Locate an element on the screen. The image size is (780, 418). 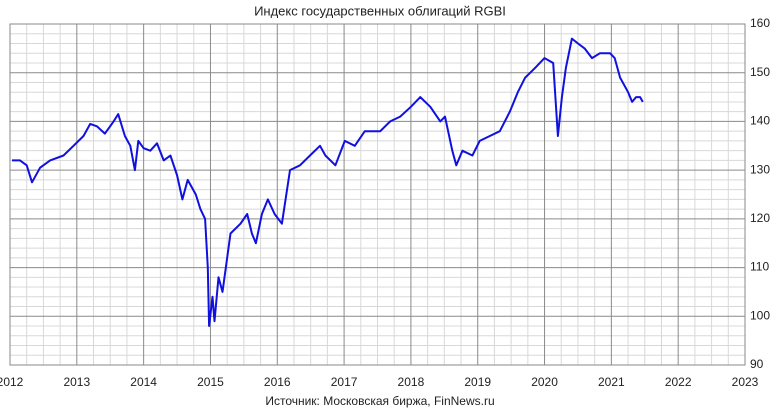
x-tick-label: 2020 is located at coordinates (544, 382).